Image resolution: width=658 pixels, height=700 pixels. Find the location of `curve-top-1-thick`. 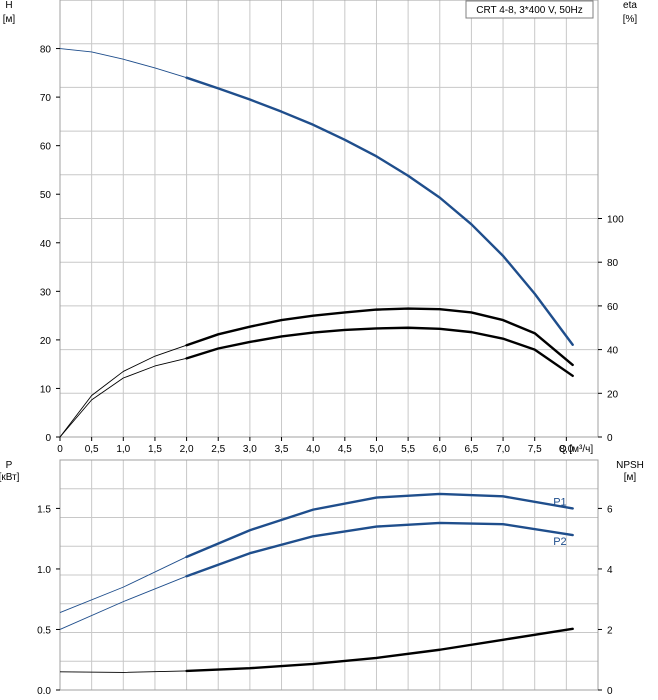

curve-top-1-thick is located at coordinates (379, 337).